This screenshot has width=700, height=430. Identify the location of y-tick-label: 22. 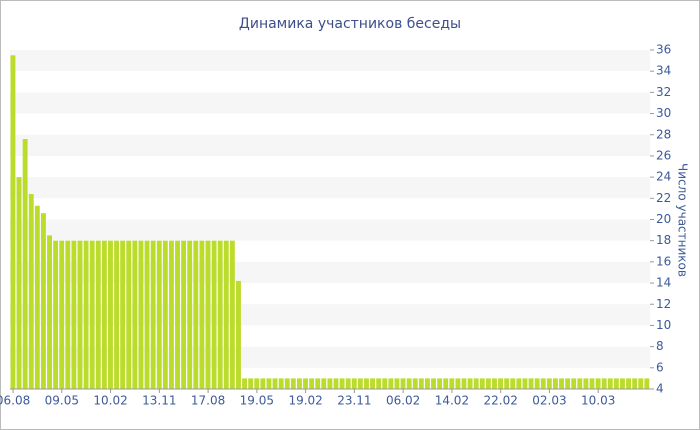
(663, 198).